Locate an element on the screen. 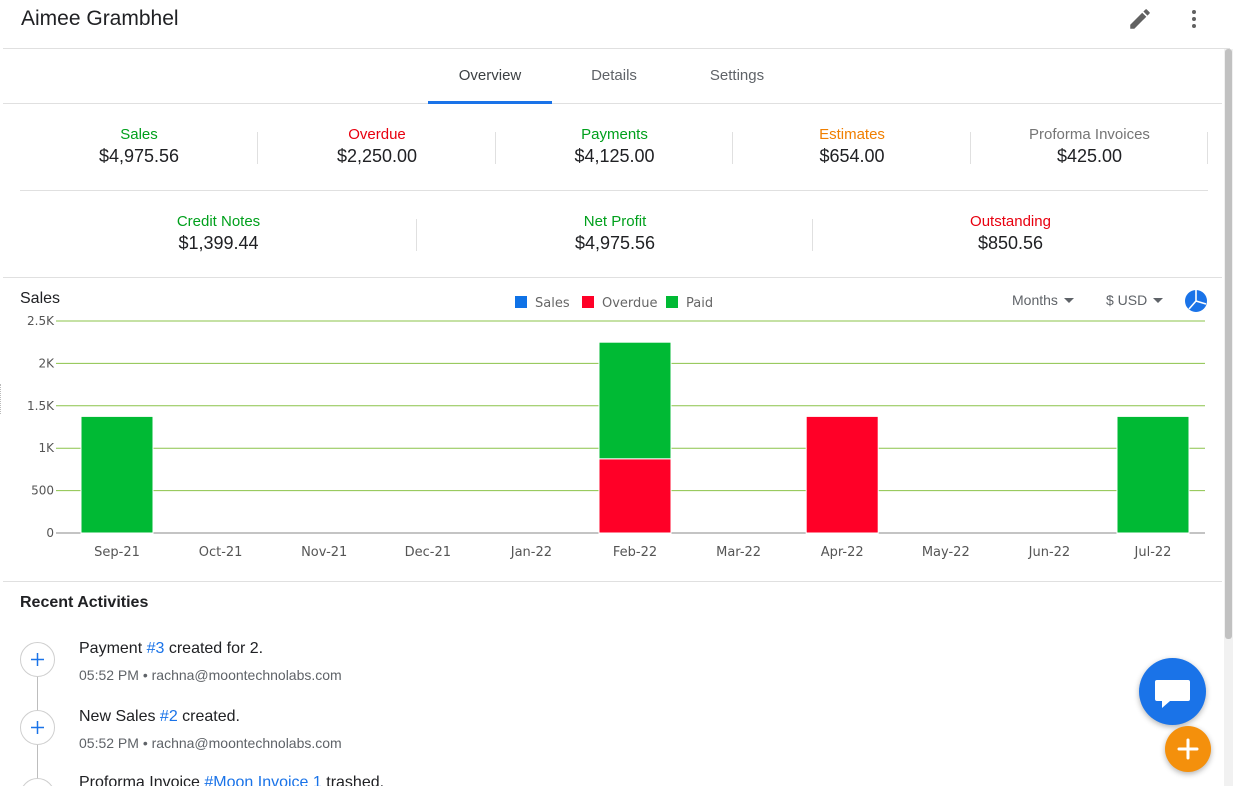  activity-link: #3 is located at coordinates (155, 648).